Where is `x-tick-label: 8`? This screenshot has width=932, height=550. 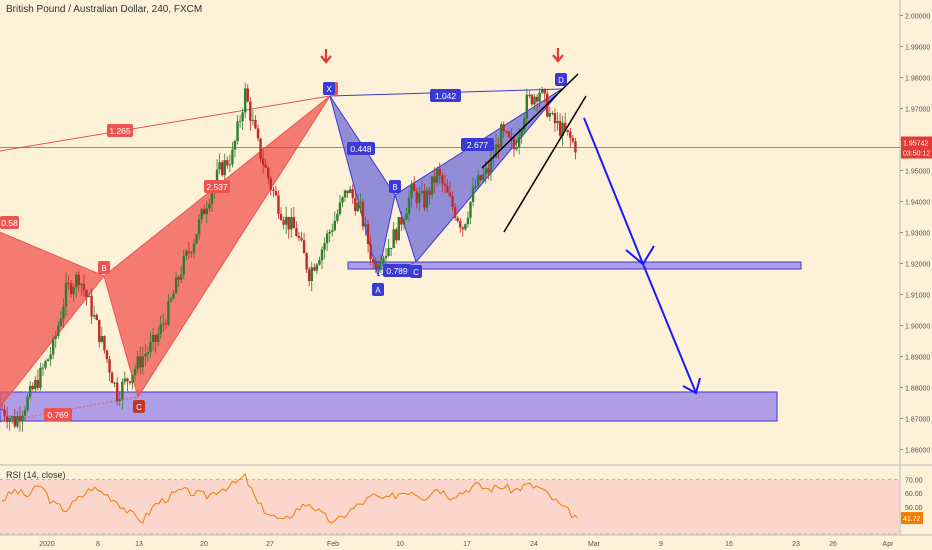 x-tick-label: 8 is located at coordinates (98, 544).